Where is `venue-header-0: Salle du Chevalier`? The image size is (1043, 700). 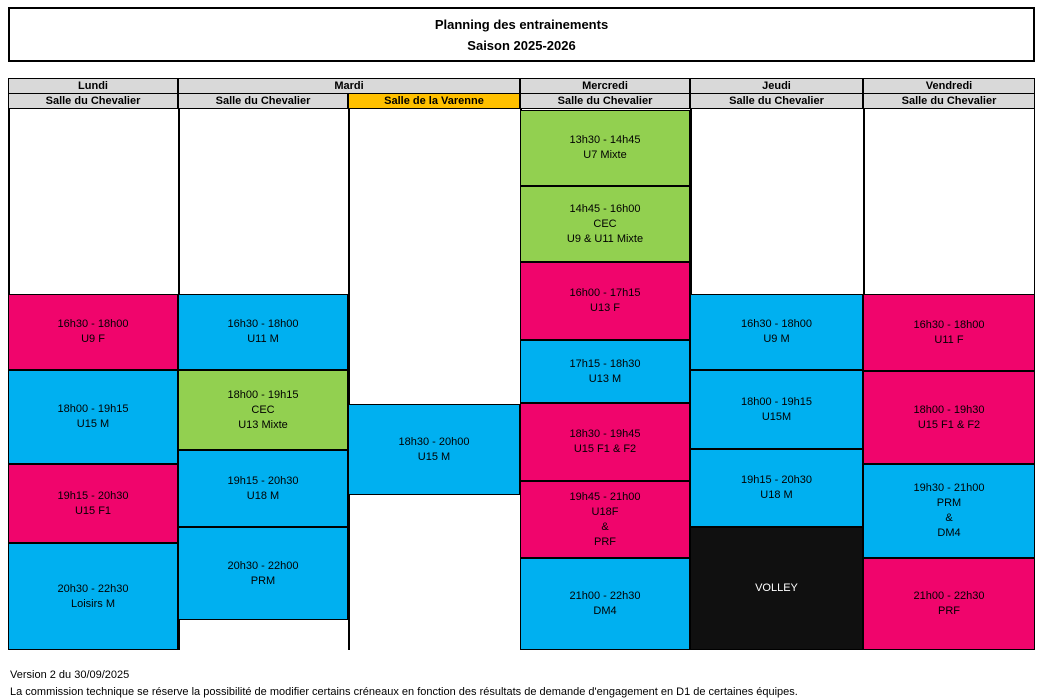 venue-header-0: Salle du Chevalier is located at coordinates (93, 101).